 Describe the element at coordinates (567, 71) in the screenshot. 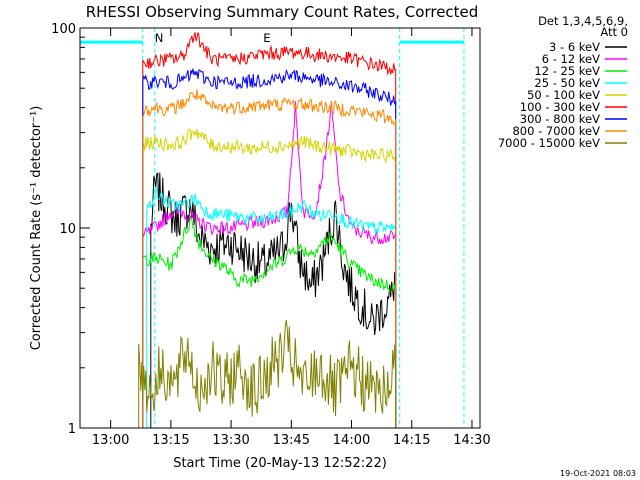

I see `legend-label-2: 12 - 25 keV` at that location.